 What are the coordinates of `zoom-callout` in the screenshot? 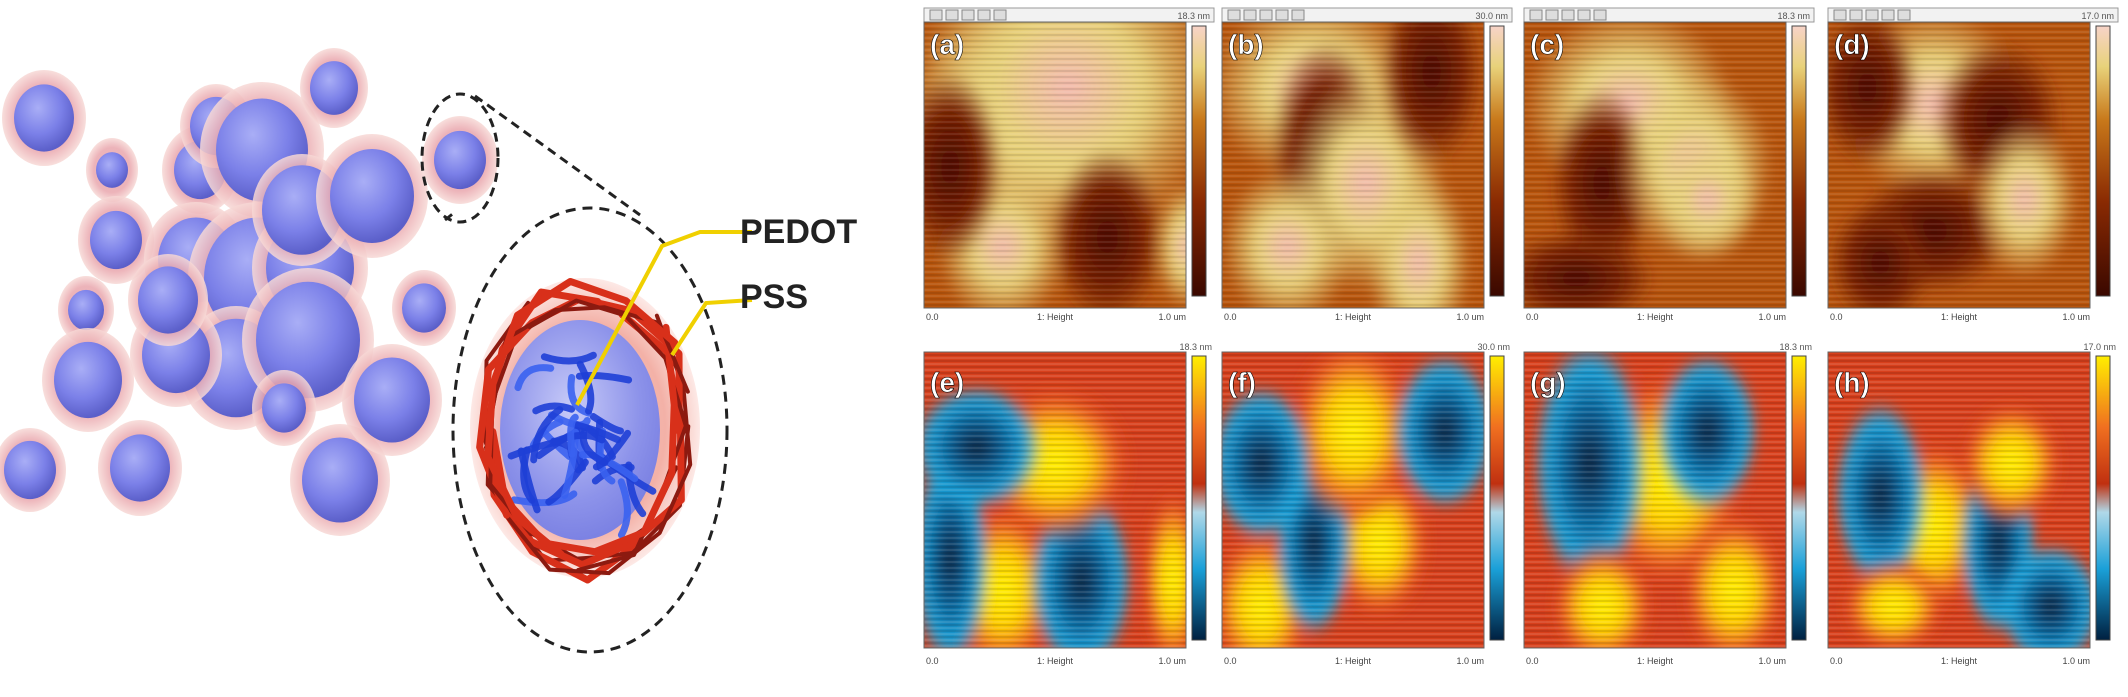 It's located at (574, 373).